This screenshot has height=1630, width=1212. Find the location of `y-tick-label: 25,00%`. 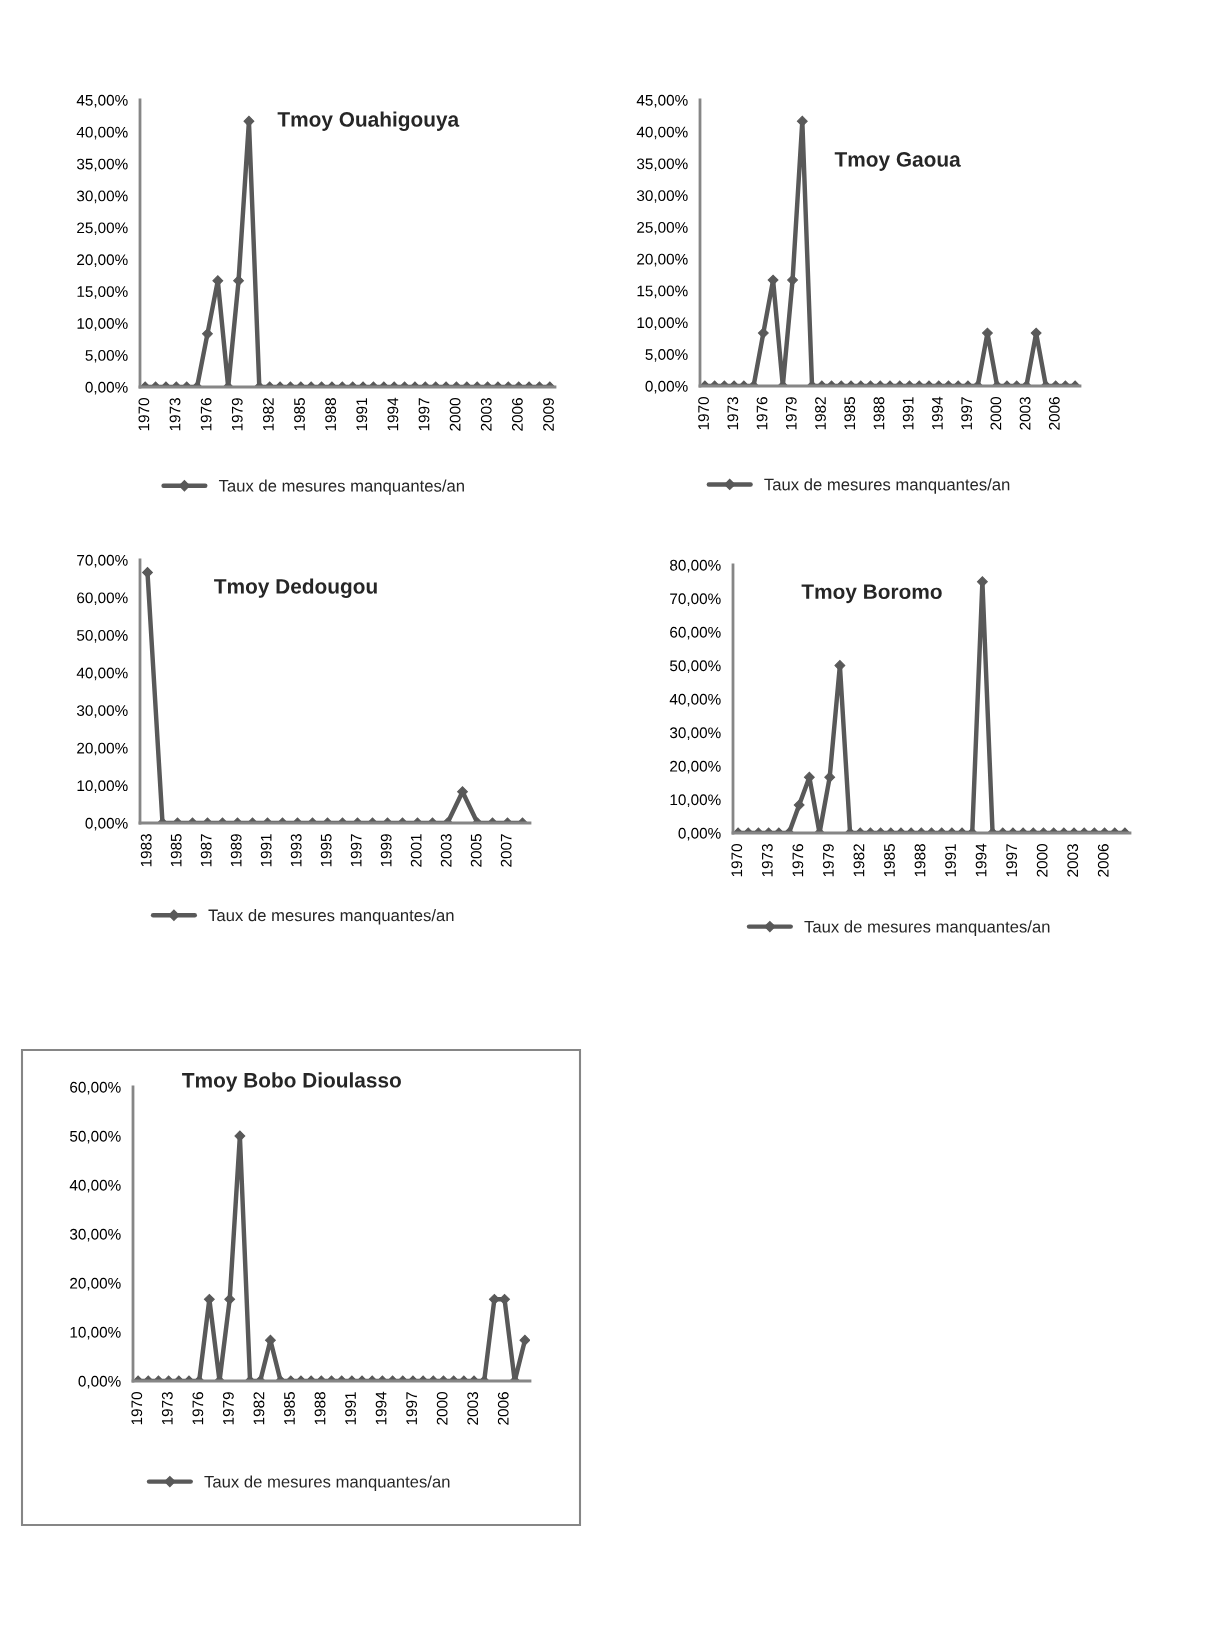

y-tick-label: 25,00% is located at coordinates (662, 228).